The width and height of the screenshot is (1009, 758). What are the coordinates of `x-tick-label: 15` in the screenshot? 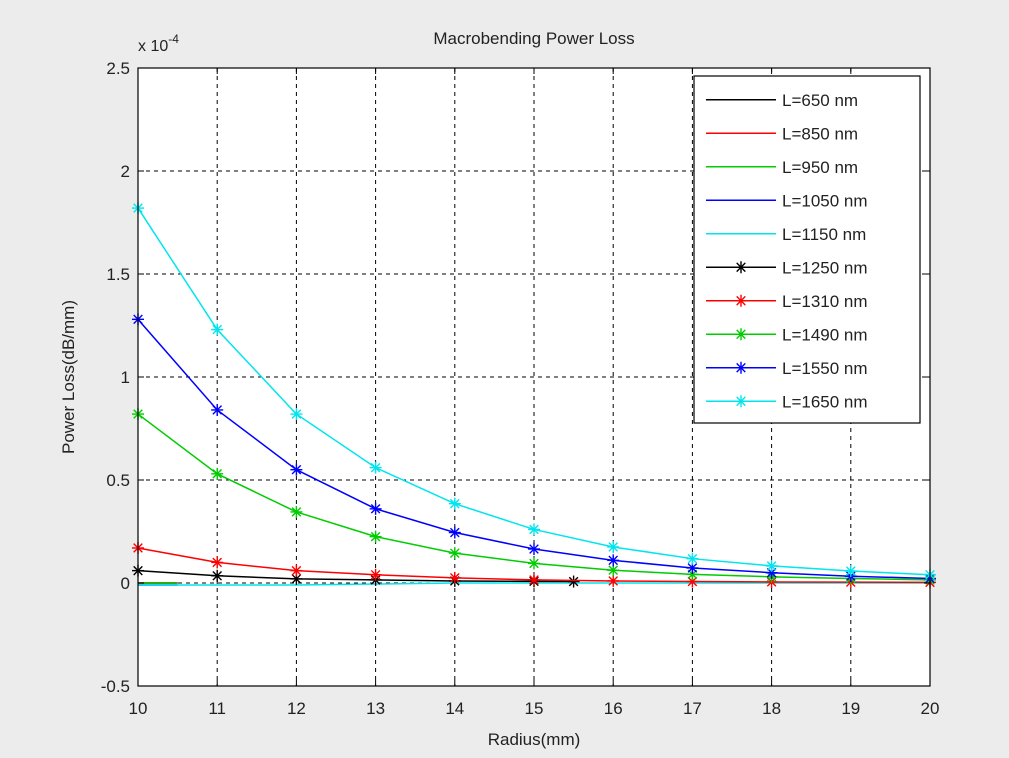 It's located at (534, 708).